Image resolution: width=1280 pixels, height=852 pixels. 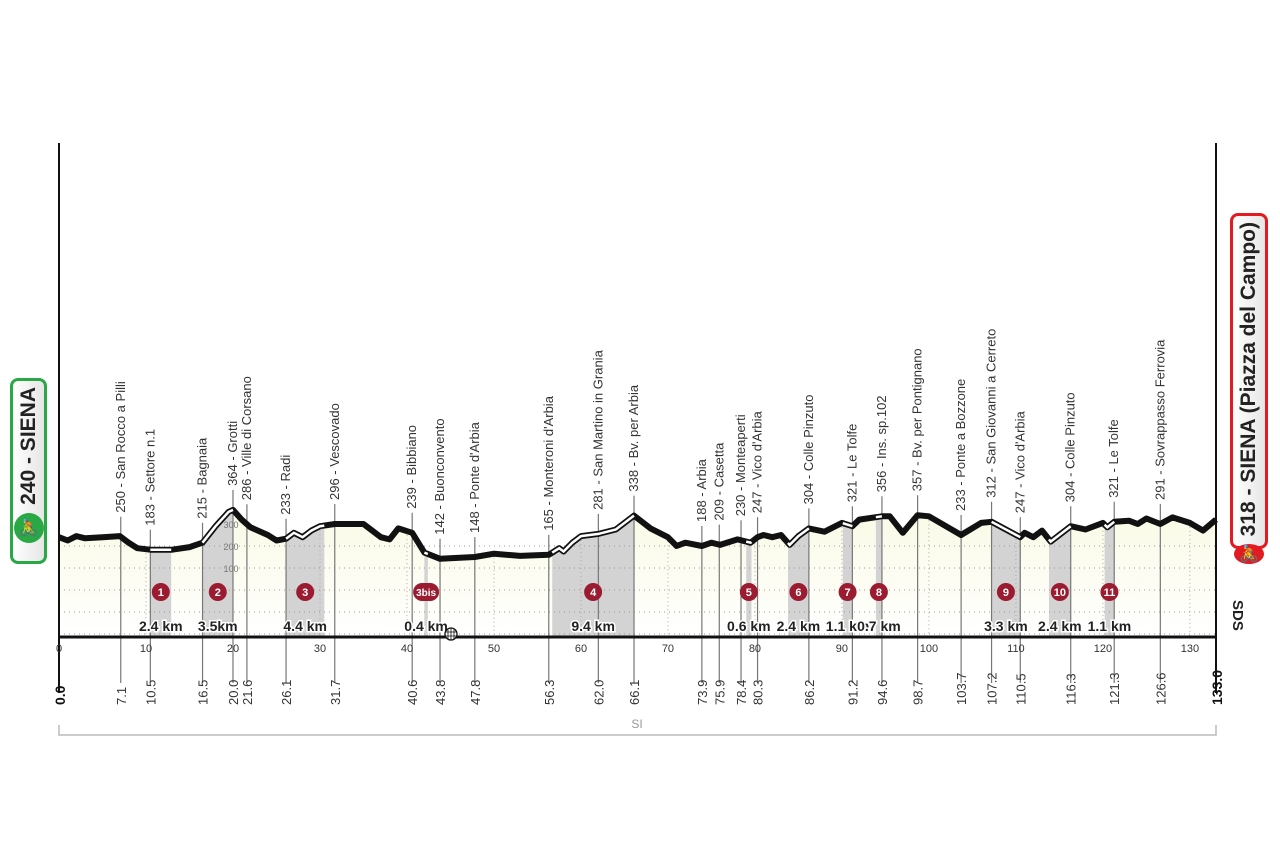 I want to click on sector-length: 9.4 km, so click(x=593, y=626).